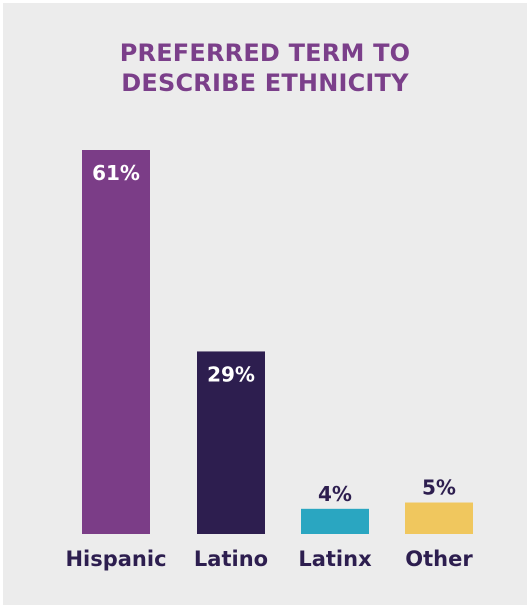 This screenshot has width=530, height=608. Describe the element at coordinates (439, 518) in the screenshot. I see `bar-other` at that location.